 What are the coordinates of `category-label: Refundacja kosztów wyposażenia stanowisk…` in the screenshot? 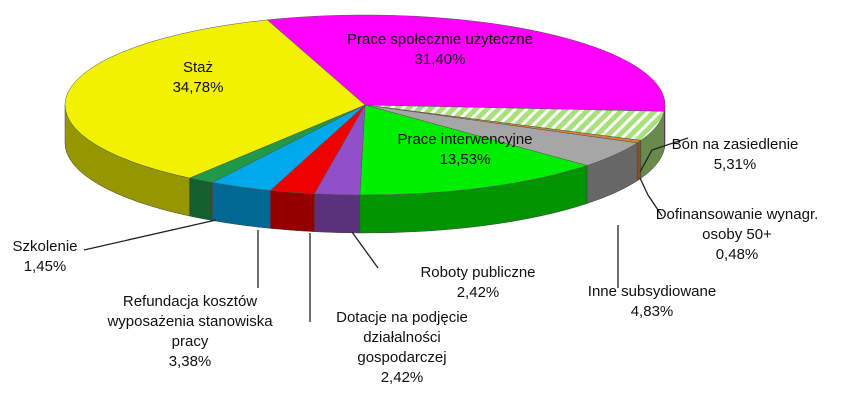 It's located at (190, 321).